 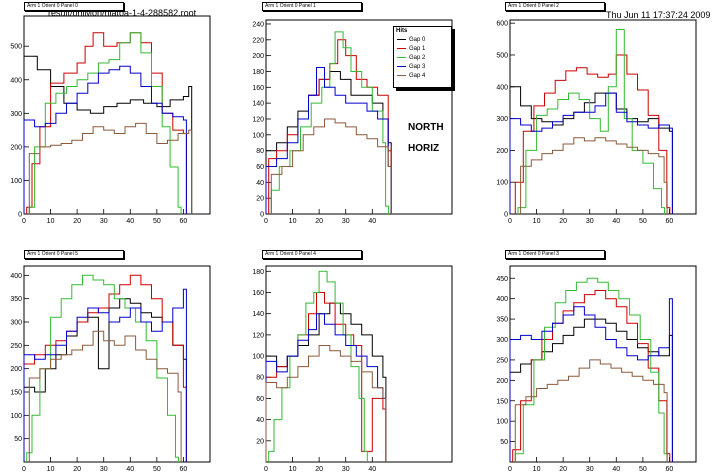 What do you see at coordinates (424, 148) in the screenshot?
I see `horiz-label: HORIZ` at bounding box center [424, 148].